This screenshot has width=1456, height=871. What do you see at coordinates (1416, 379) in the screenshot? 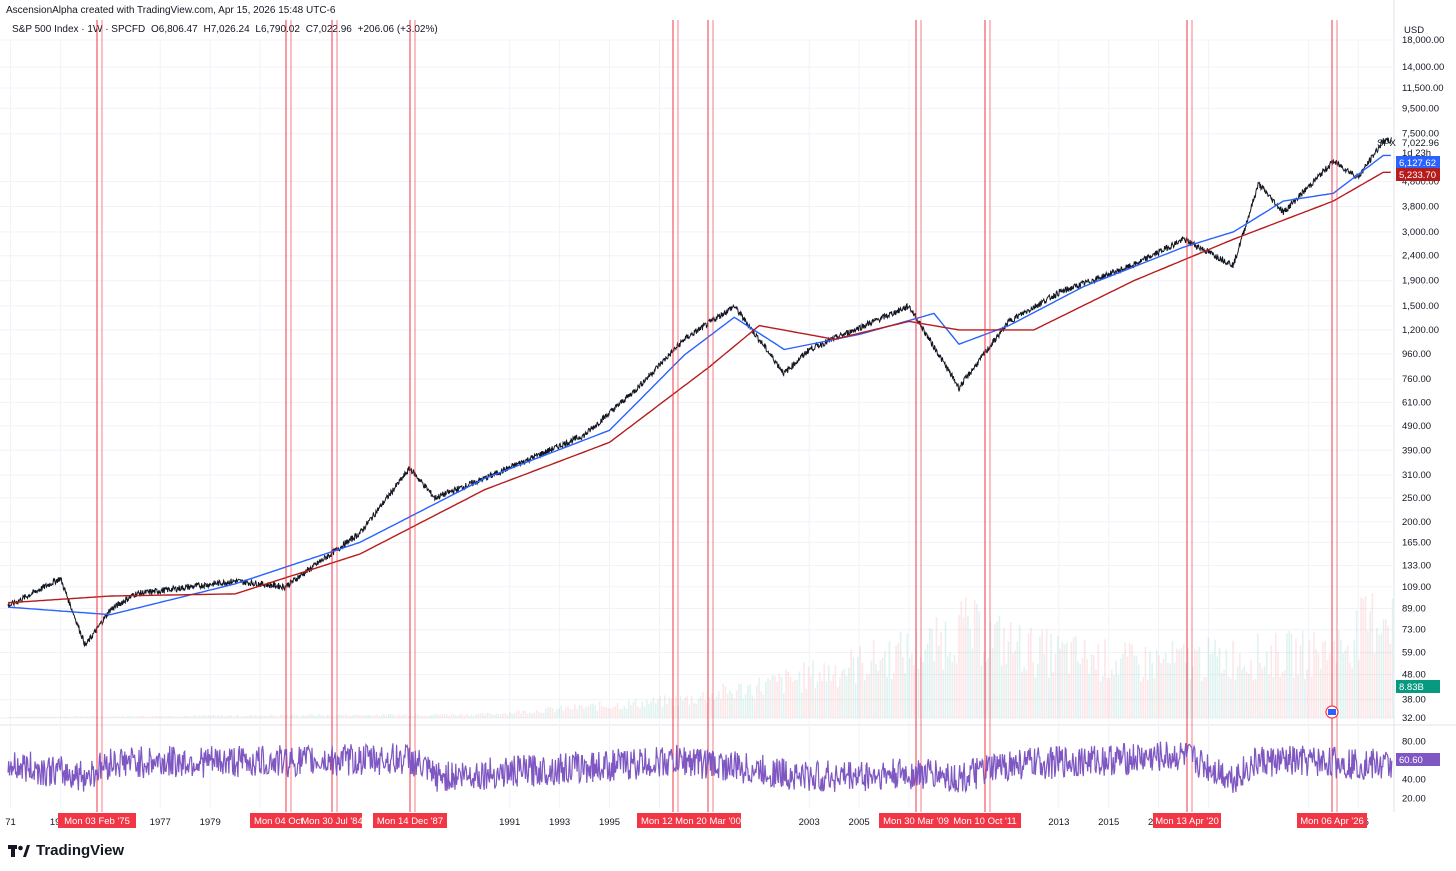
I see `price-tick-label: 760.00` at bounding box center [1416, 379].